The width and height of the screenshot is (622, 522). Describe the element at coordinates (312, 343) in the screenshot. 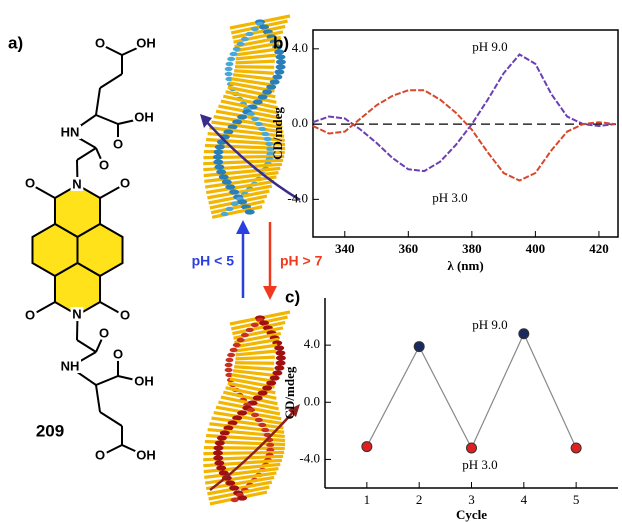

I see `y-tick-label: 4.0` at that location.